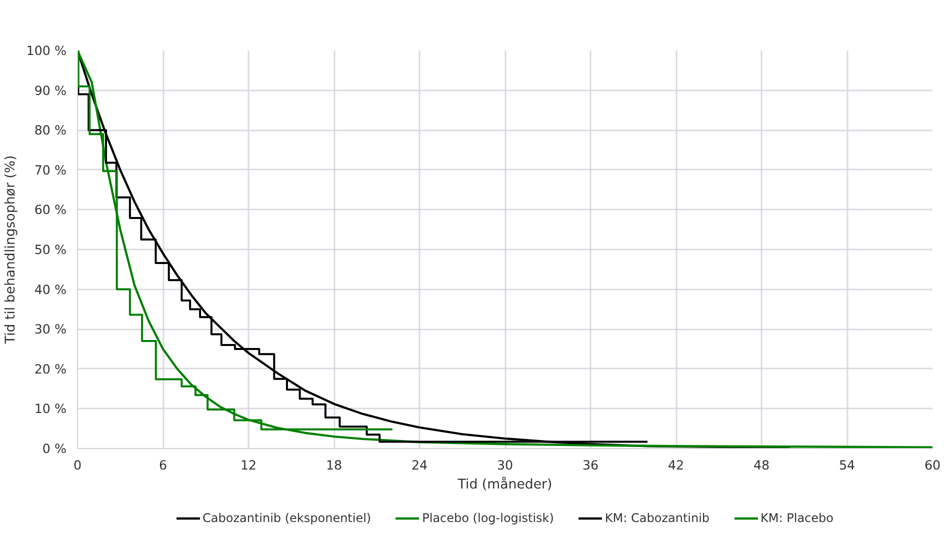  What do you see at coordinates (590, 465) in the screenshot?
I see `x-tick-label: 36` at bounding box center [590, 465].